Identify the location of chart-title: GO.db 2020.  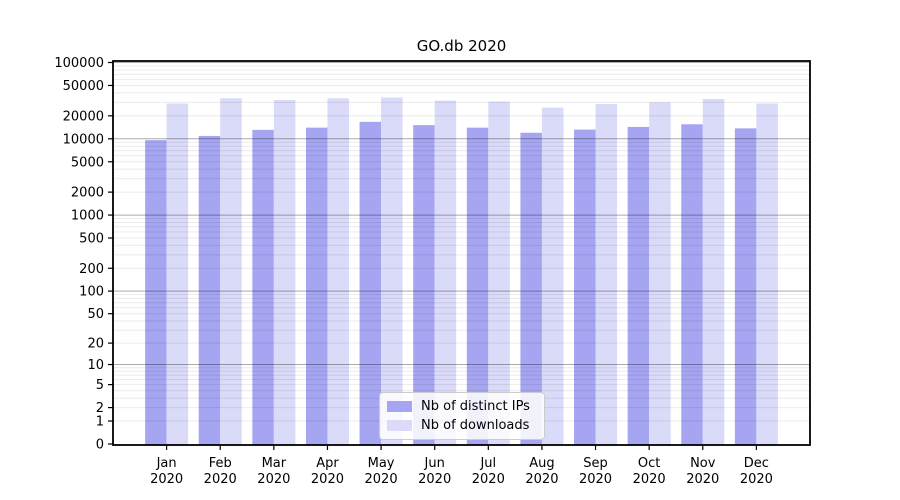
(461, 46).